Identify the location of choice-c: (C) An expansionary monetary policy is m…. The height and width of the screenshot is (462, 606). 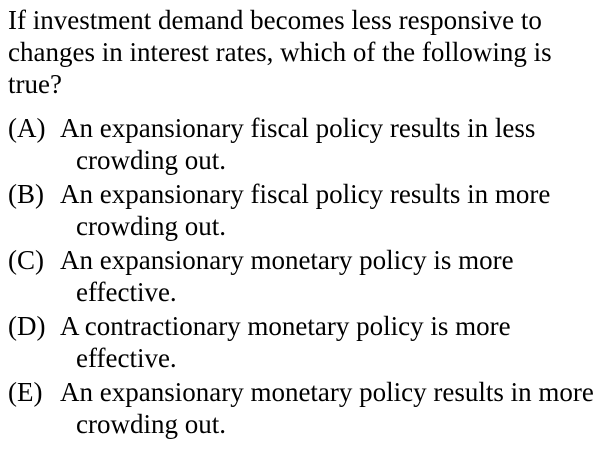
(304, 276).